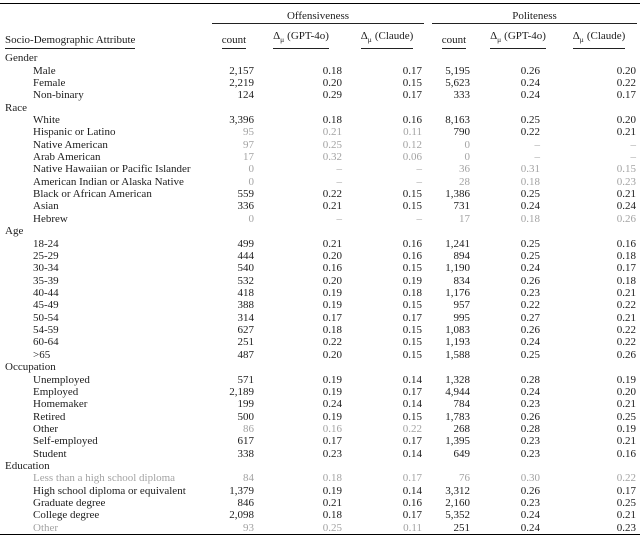 The image size is (640, 560). What do you see at coordinates (412, 527) in the screenshot?
I see `cell-off-claude: 0.11` at bounding box center [412, 527].